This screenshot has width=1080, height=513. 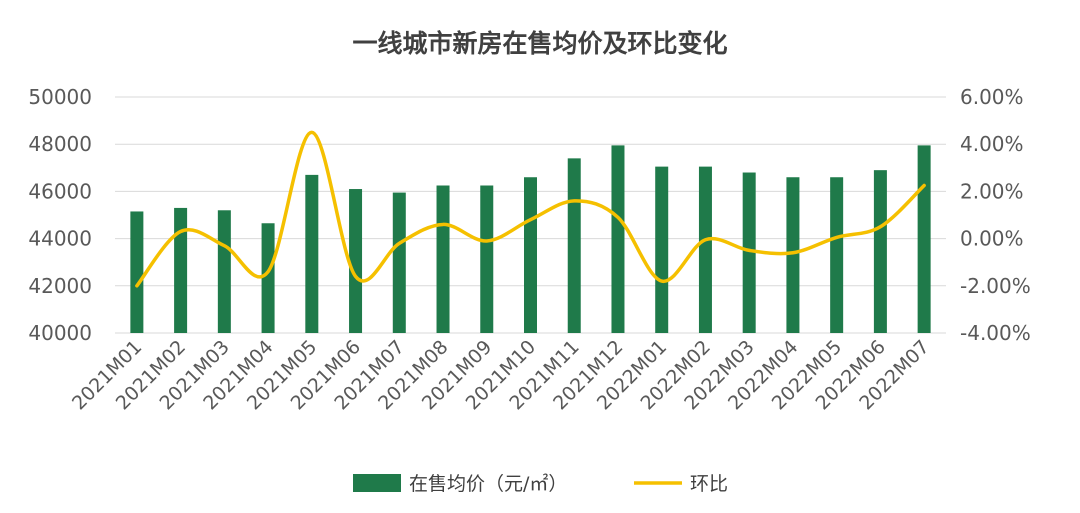 What do you see at coordinates (992, 191) in the screenshot?
I see `right-tick-label: 2.00%` at bounding box center [992, 191].